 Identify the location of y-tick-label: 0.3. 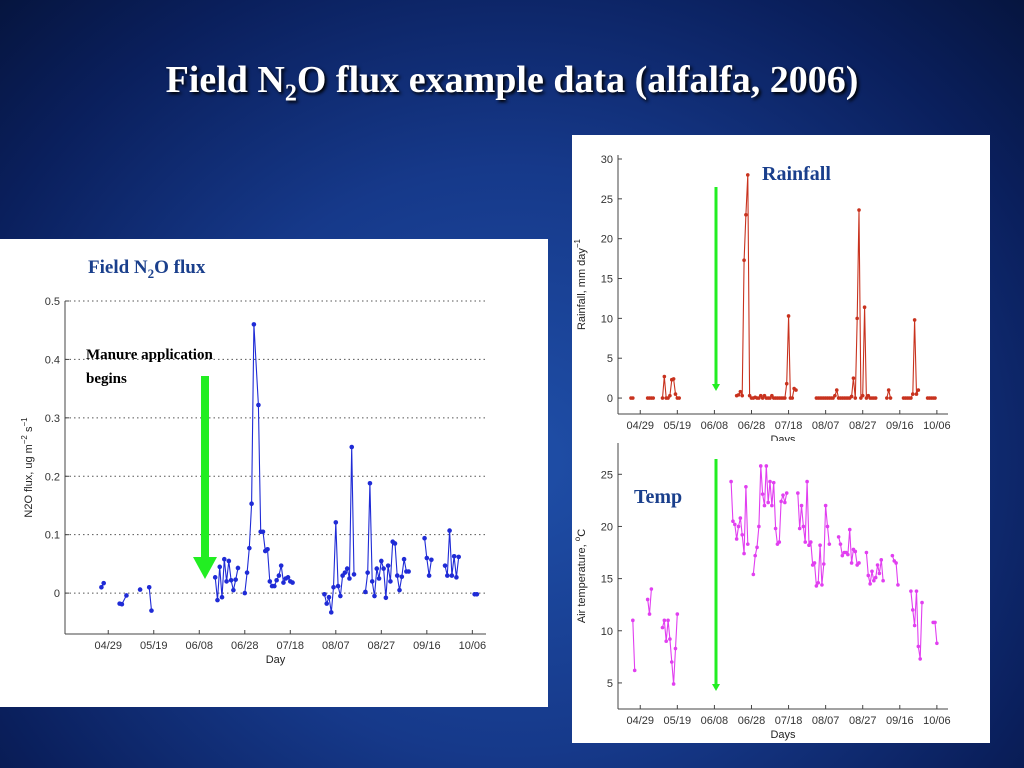
(52, 419).